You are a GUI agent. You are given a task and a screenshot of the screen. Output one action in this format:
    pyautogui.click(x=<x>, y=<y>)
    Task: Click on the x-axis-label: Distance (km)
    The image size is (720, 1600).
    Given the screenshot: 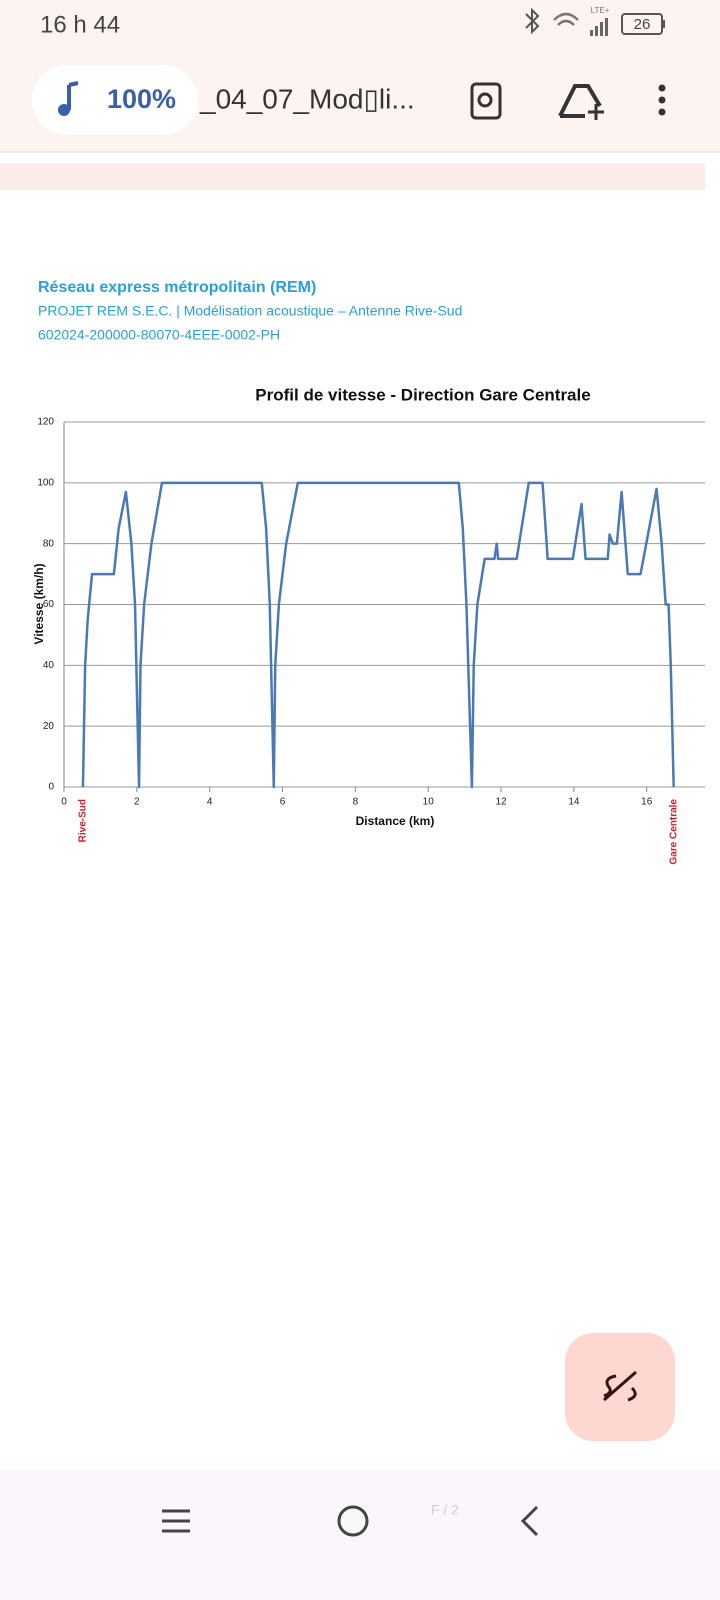 What is the action you would take?
    pyautogui.click(x=395, y=821)
    